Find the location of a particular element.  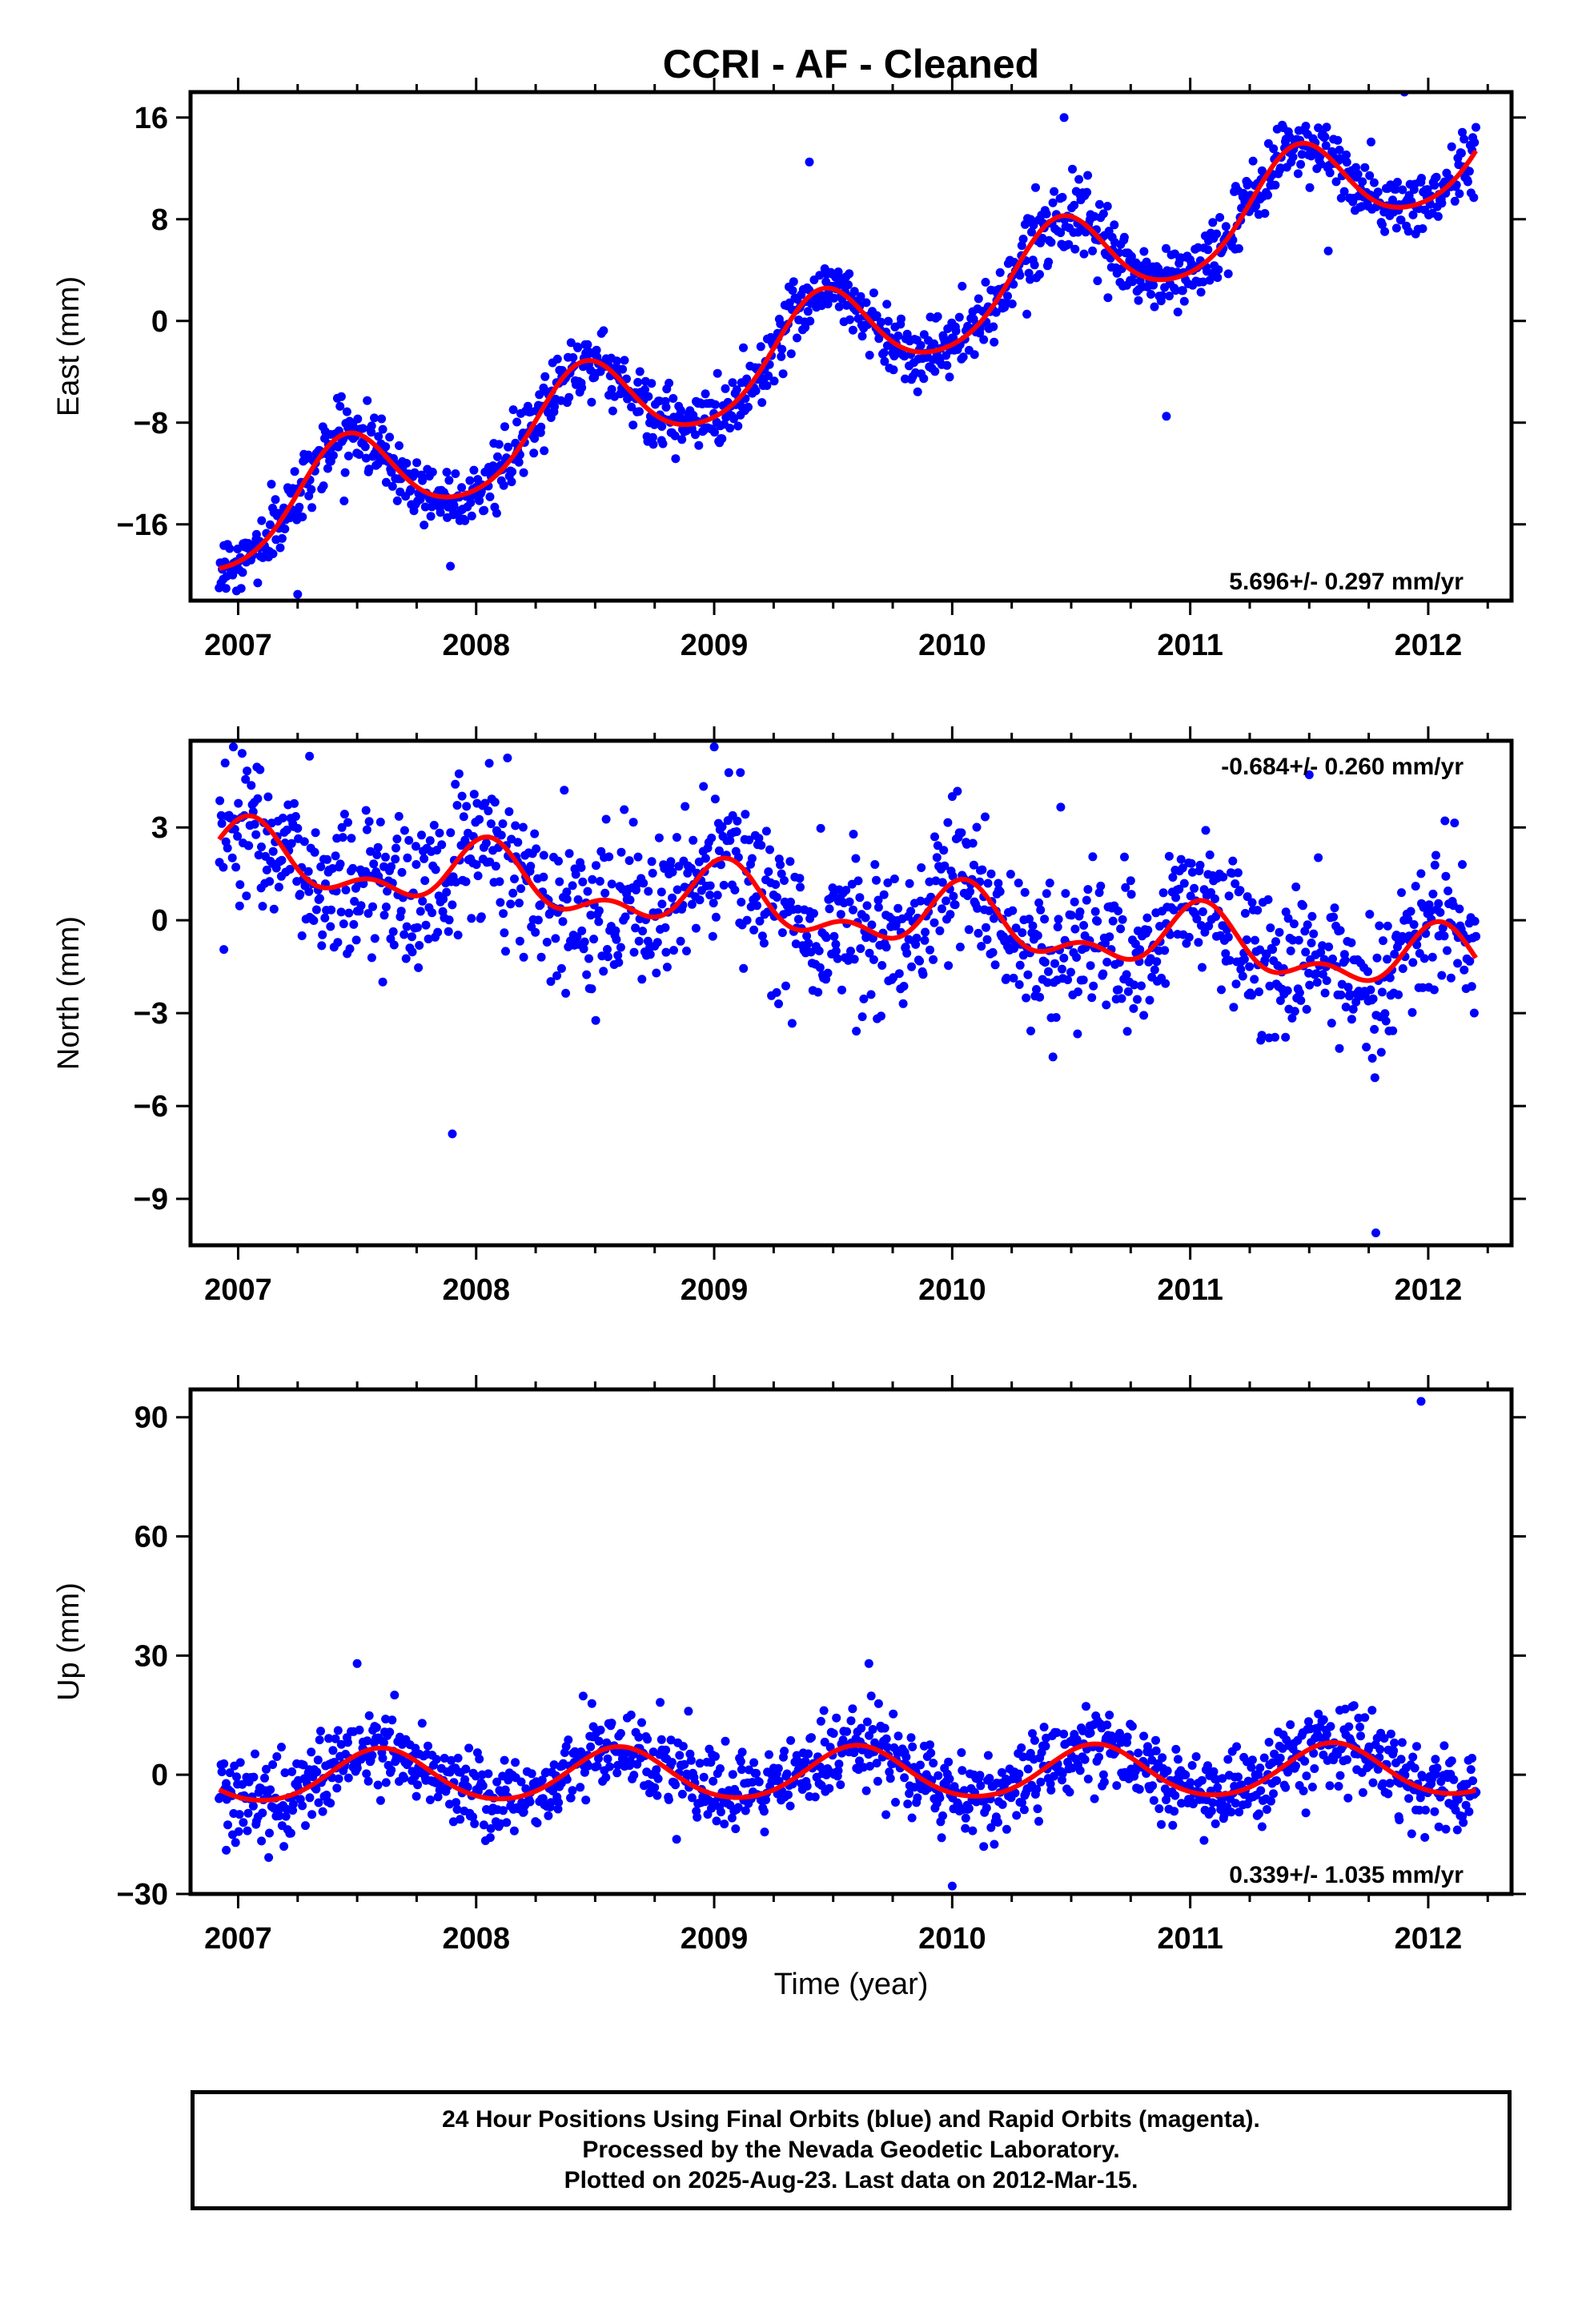

up-outlier-point is located at coordinates (952, 1886).